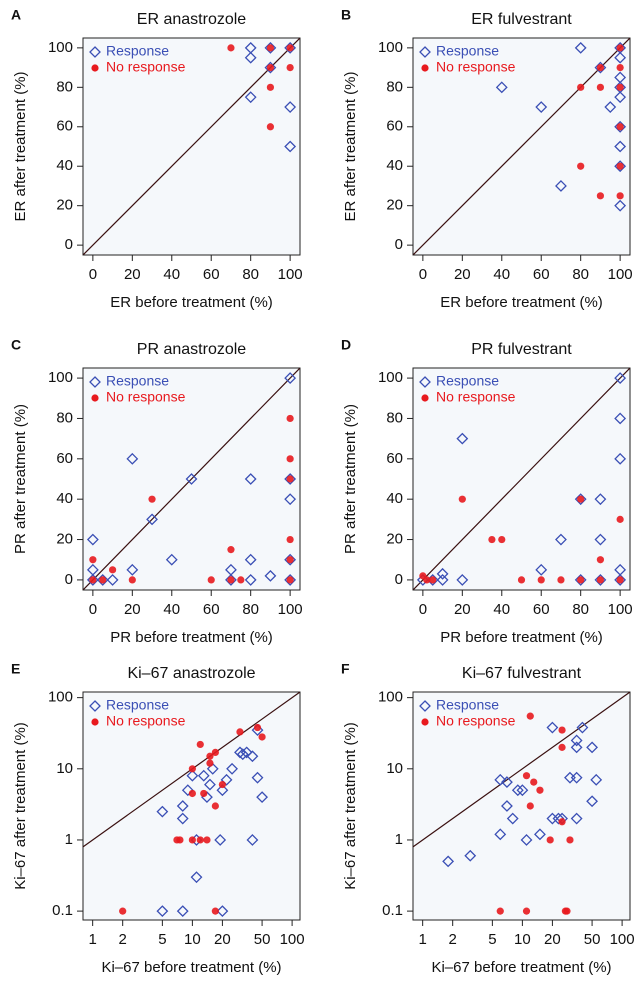  What do you see at coordinates (394, 768) in the screenshot?
I see `y-tick-label: 10` at bounding box center [394, 768].